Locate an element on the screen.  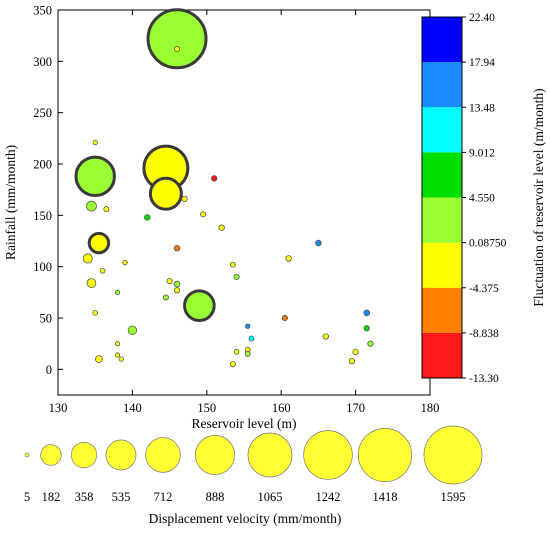
y-tick-label: 350 is located at coordinates (42, 11).